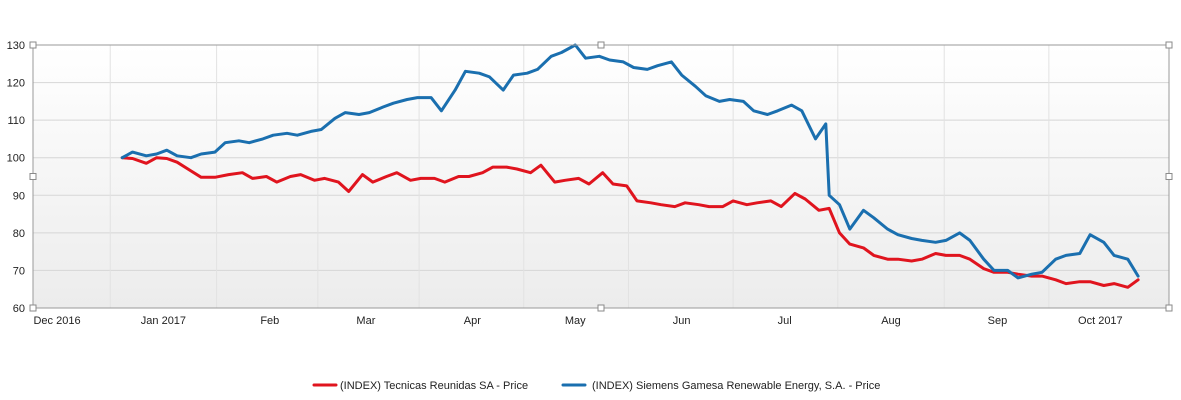 The width and height of the screenshot is (1181, 400). Describe the element at coordinates (19, 234) in the screenshot. I see `y-tick-label: 80` at that location.